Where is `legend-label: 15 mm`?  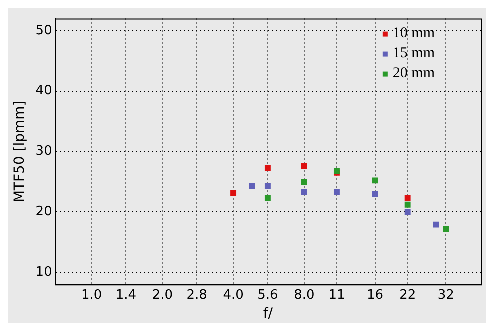 legend-label: 15 mm is located at coordinates (414, 54).